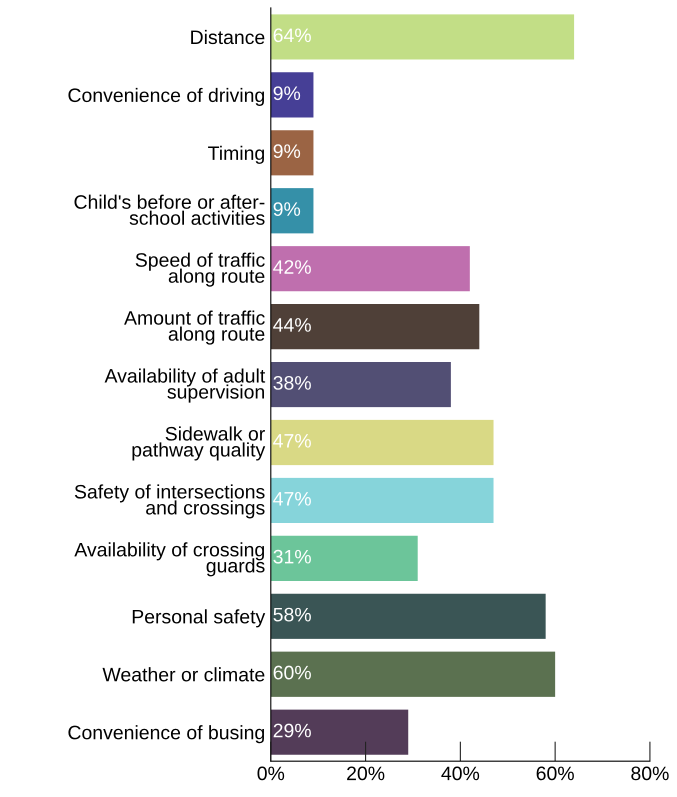 This screenshot has width=677, height=797. Describe the element at coordinates (555, 773) in the screenshot. I see `x-tick-label: 60%` at that location.